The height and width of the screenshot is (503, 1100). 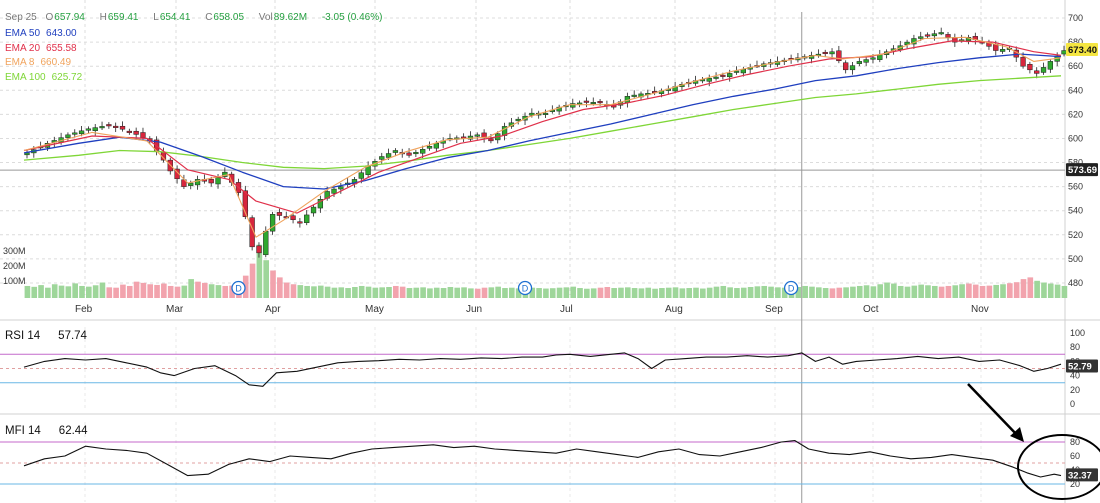 What do you see at coordinates (14, 281) in the screenshot?
I see `volume-tick: 100M` at bounding box center [14, 281].